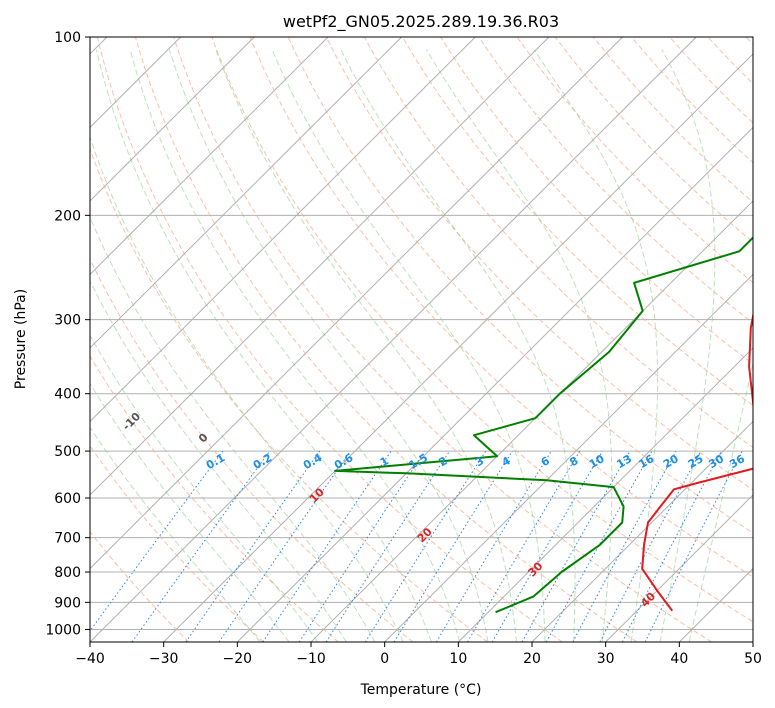 This screenshot has height=708, width=775. I want to click on temperature-profile-line, so click(697, 461).